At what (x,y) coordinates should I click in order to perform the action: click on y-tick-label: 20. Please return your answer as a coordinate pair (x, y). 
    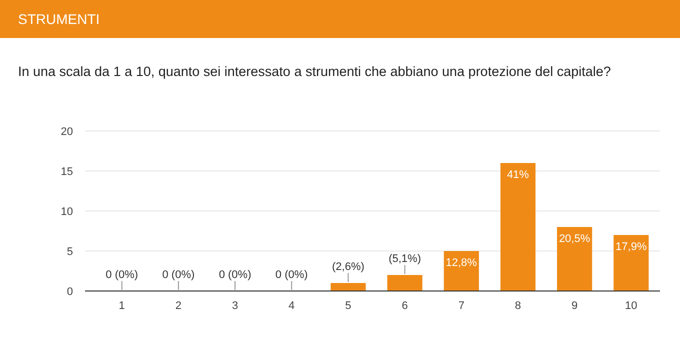
    Looking at the image, I should click on (66, 132).